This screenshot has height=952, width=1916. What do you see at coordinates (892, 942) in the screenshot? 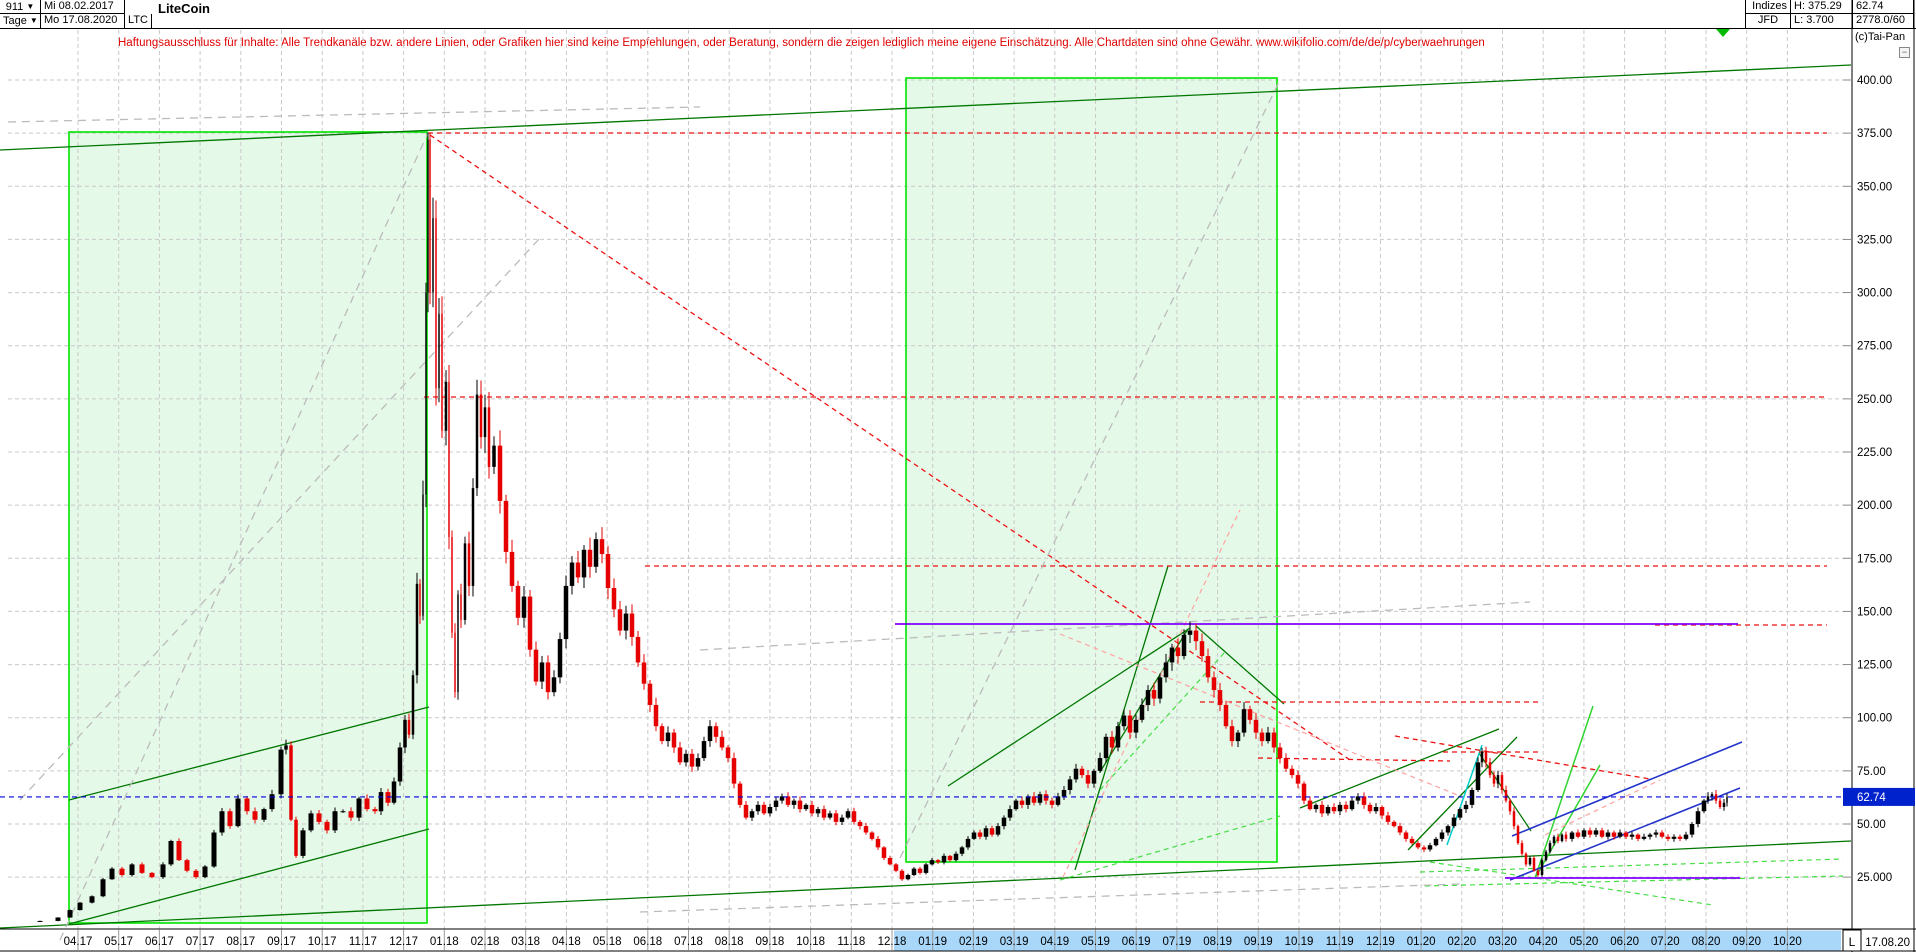
I see `x-axis-label: 12.18` at bounding box center [892, 942].